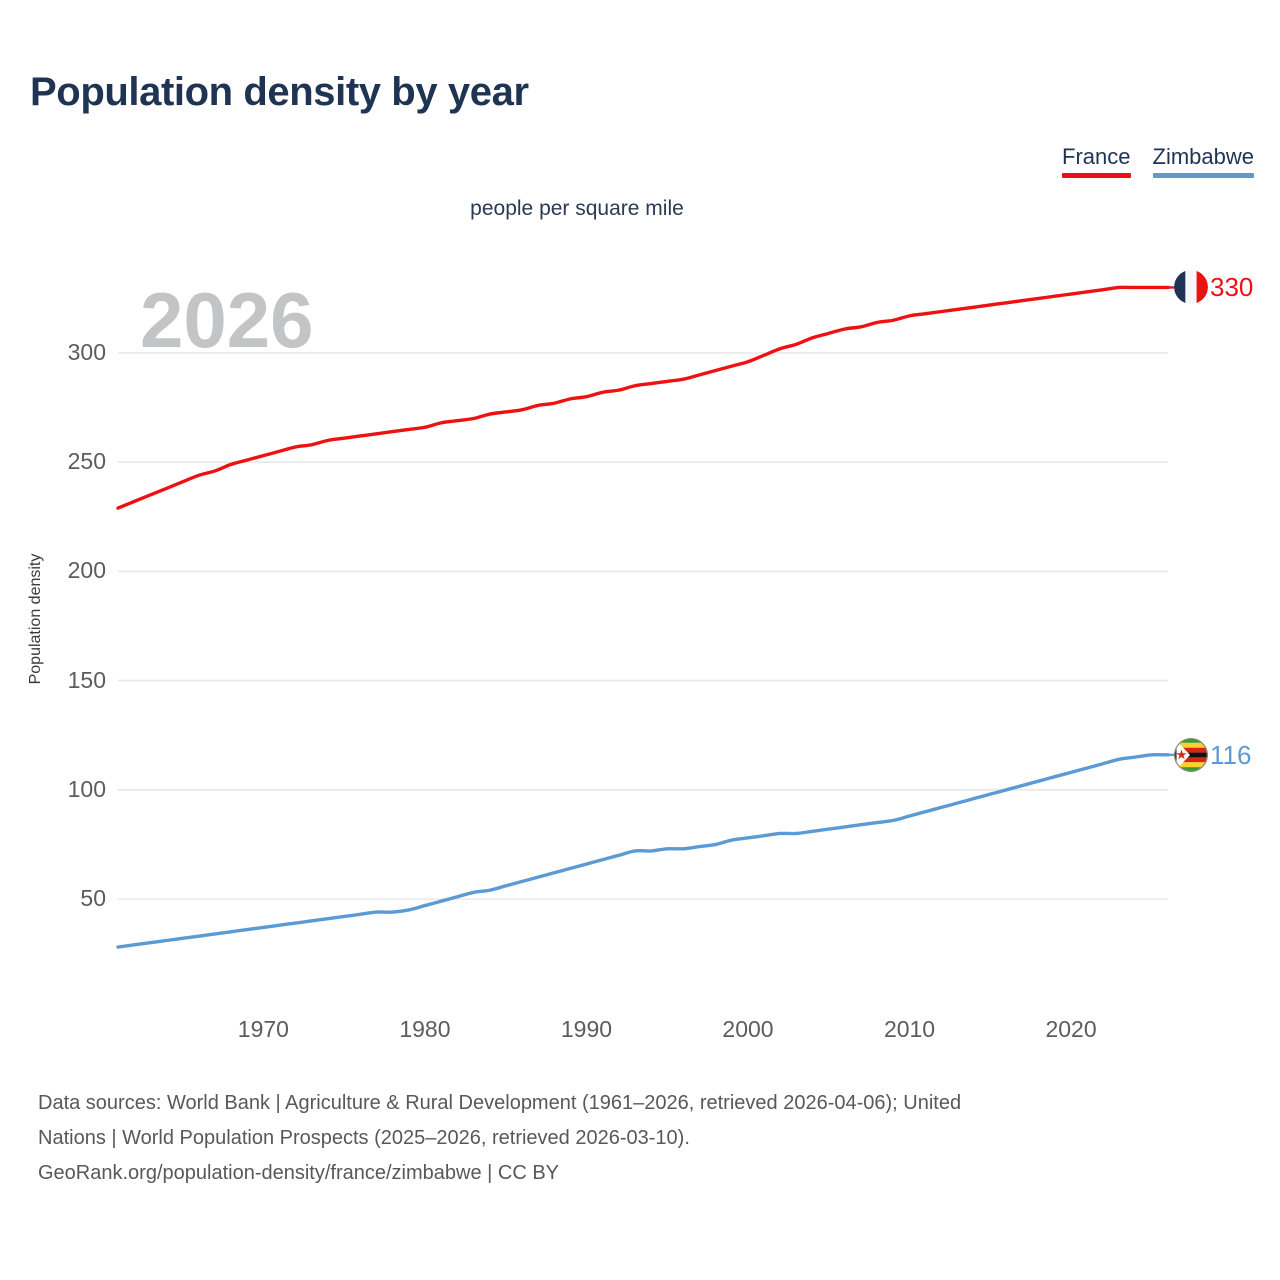 This screenshot has width=1280, height=1280. Describe the element at coordinates (86, 570) in the screenshot. I see `y-axis-tick-label: 200` at that location.